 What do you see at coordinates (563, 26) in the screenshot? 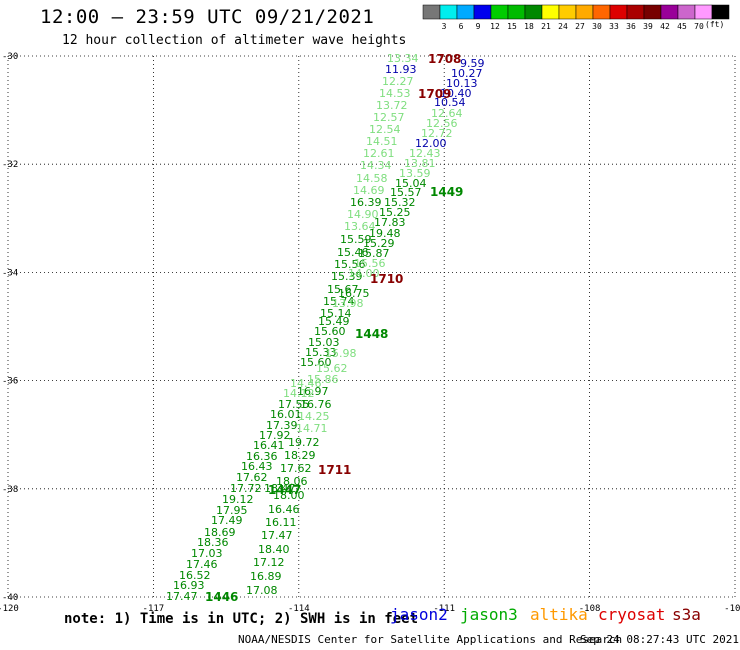
I see `colorbar-label: 24` at bounding box center [563, 26].